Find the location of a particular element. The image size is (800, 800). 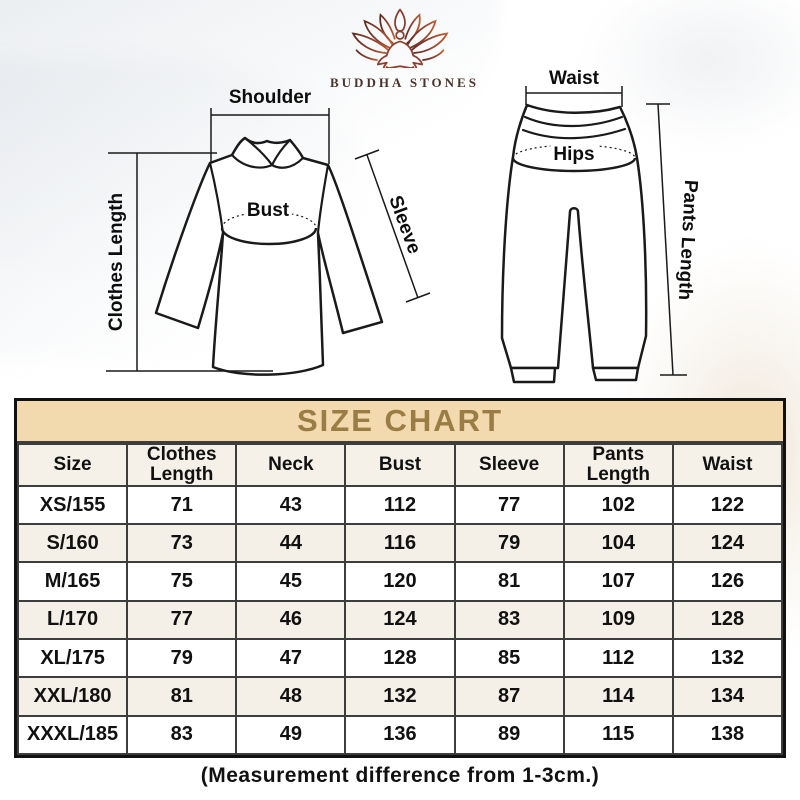

size-chart-title: SIZE CHART is located at coordinates (400, 422).